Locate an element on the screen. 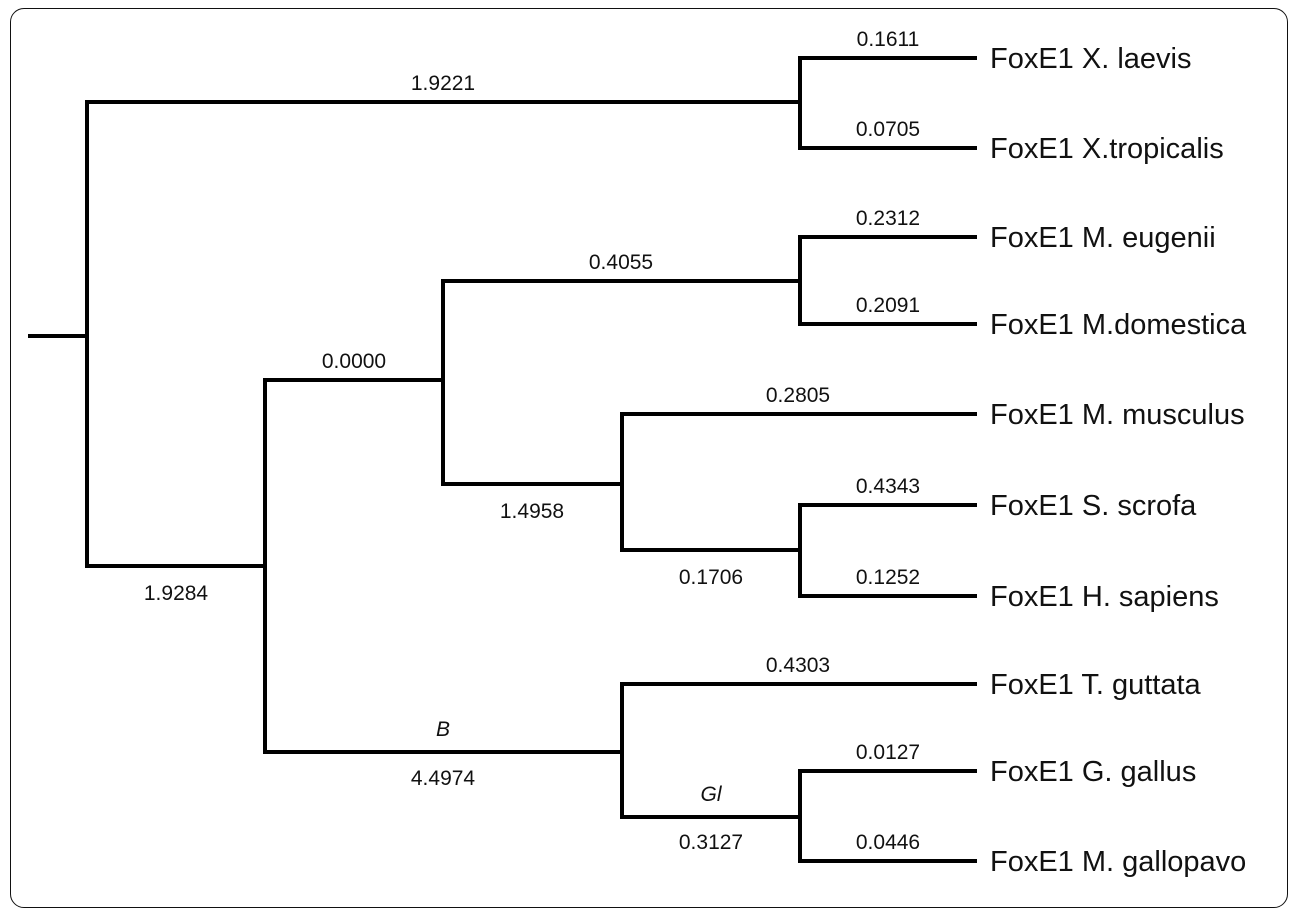 The height and width of the screenshot is (908, 1295). blen-ggallus: 0.0127 is located at coordinates (888, 752).